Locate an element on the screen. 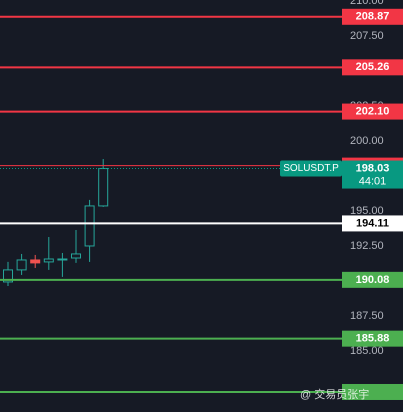 The image size is (403, 412). level-label: 194.11 is located at coordinates (372, 223).